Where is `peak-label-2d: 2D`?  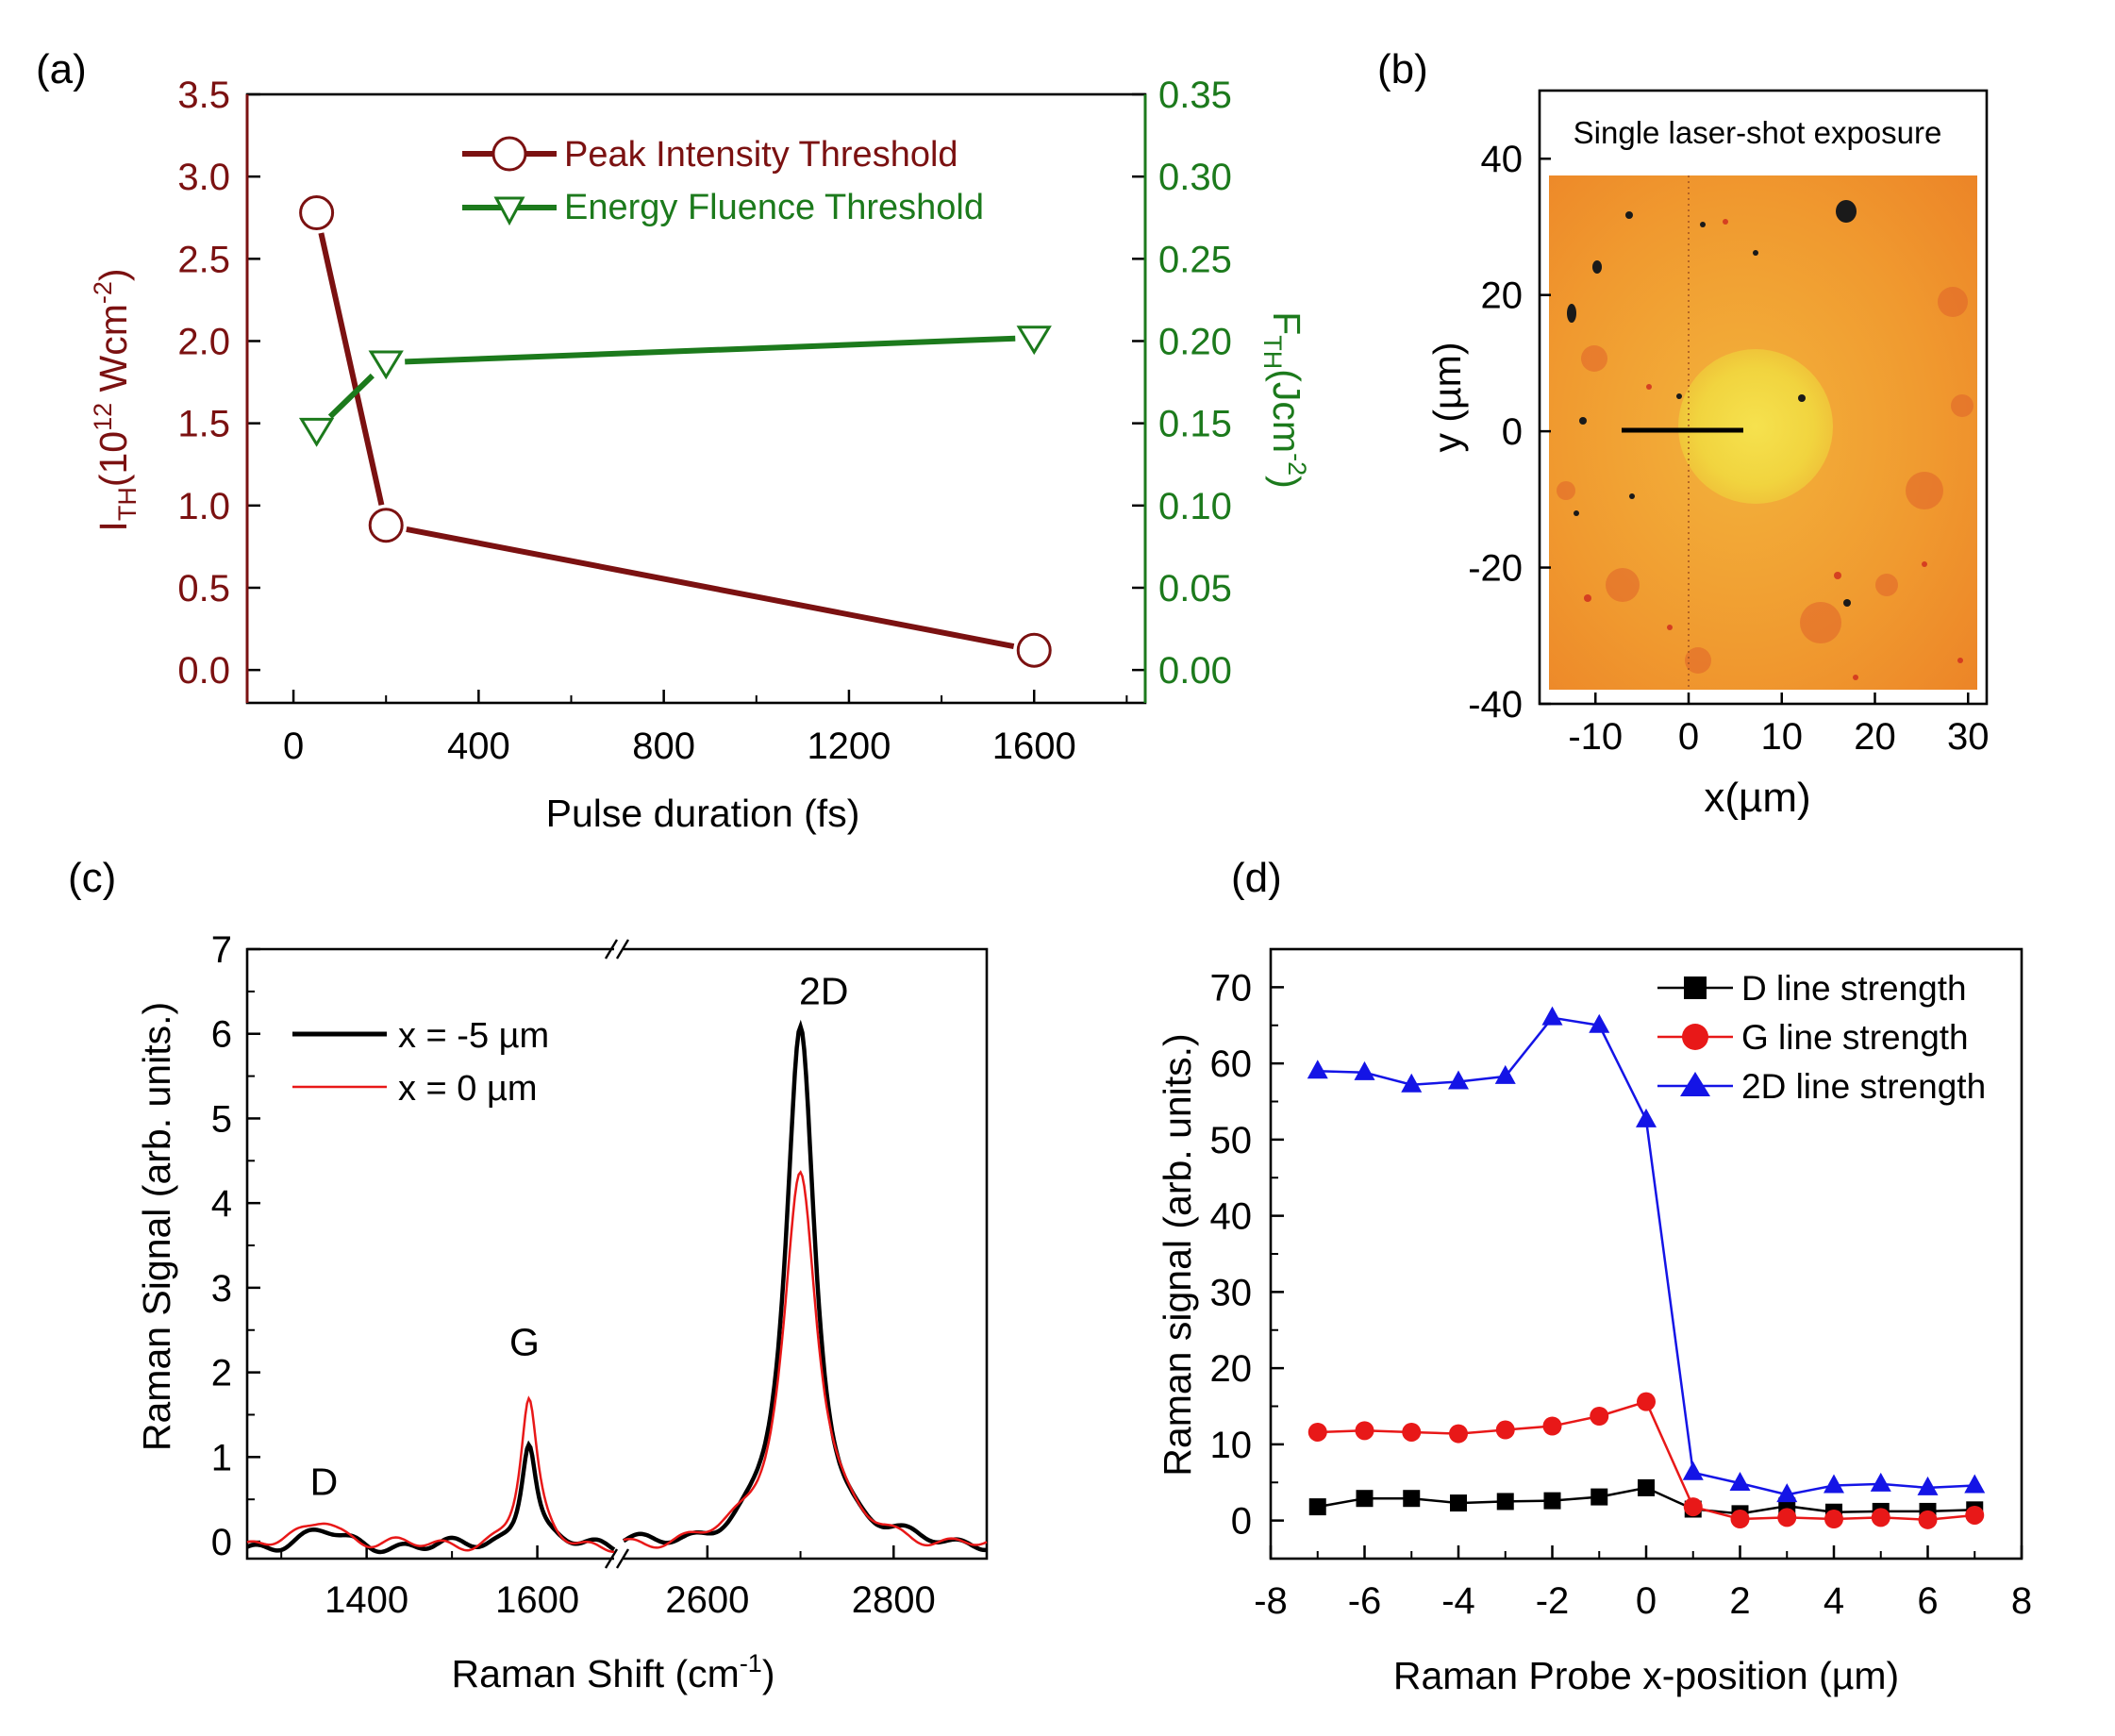 peak-label-2d: 2D is located at coordinates (823, 991).